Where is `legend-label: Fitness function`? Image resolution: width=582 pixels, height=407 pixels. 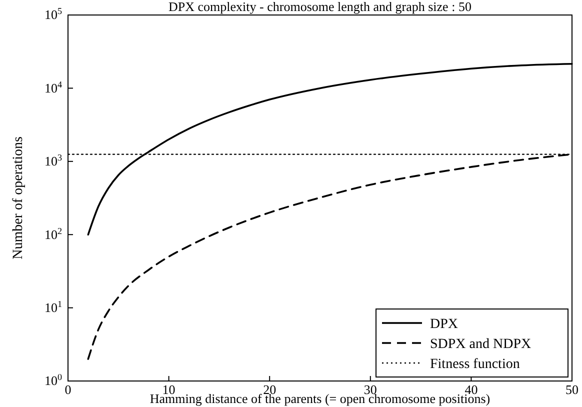
legend-label: Fitness function is located at coordinates (475, 364).